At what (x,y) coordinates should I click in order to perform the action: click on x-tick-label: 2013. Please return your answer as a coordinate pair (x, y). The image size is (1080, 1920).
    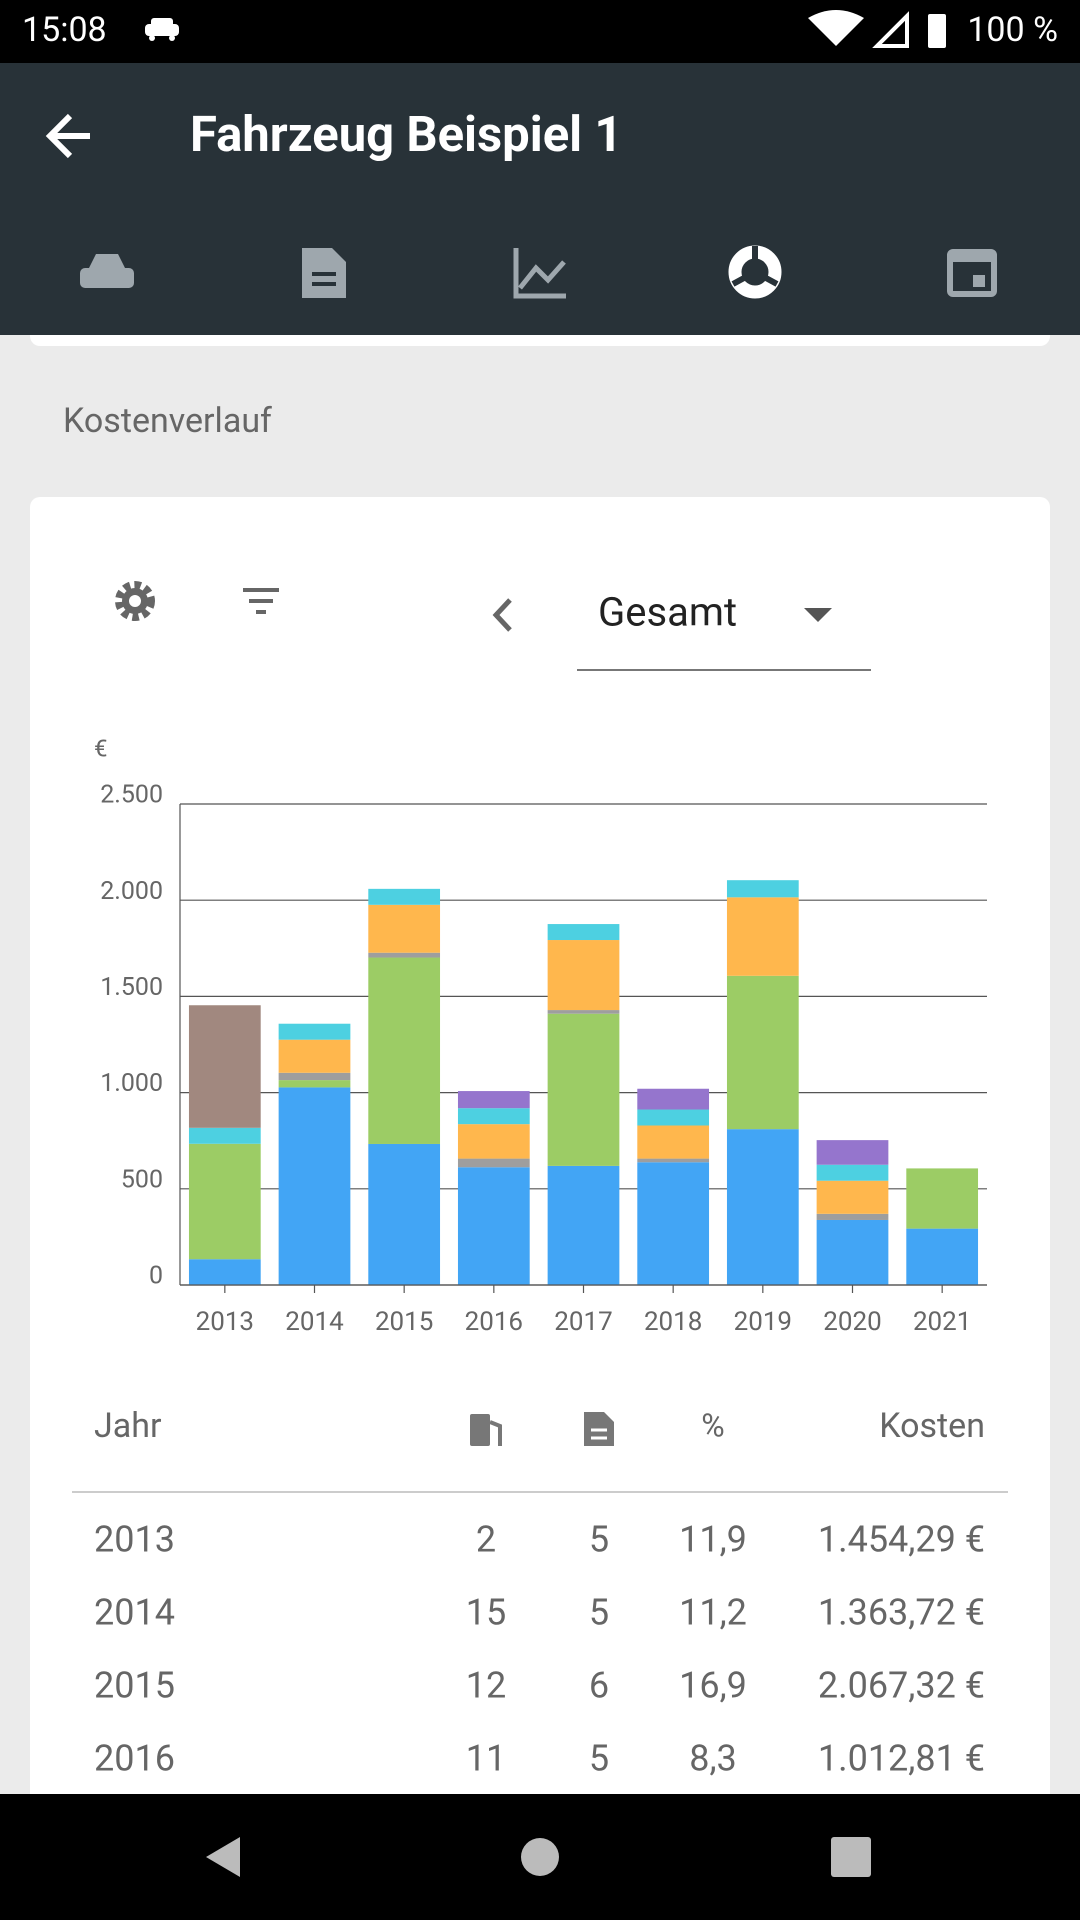
    Looking at the image, I should click on (225, 1322).